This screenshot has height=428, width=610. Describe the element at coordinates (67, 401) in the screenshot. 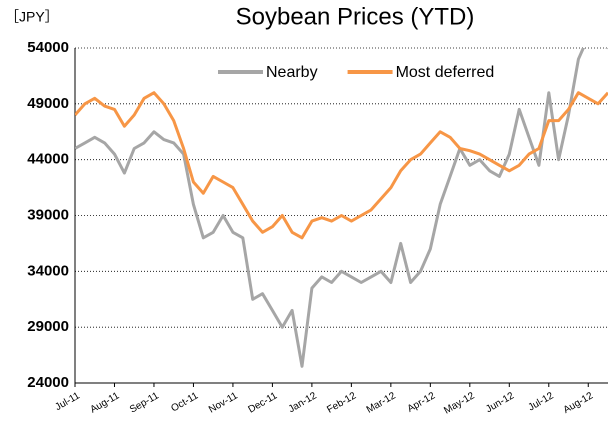

I see `x-tick-label: Jul-11` at that location.